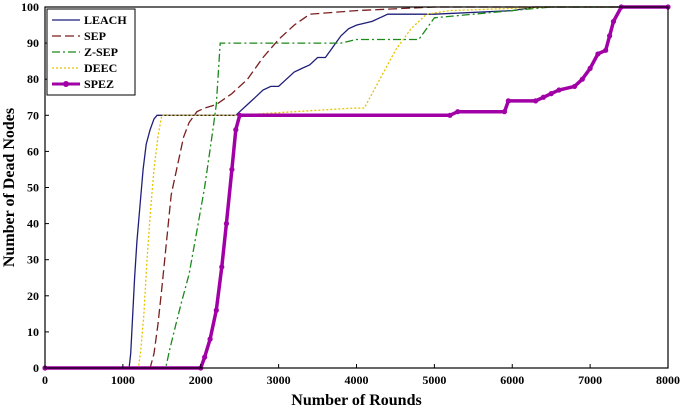 This screenshot has width=680, height=410. What do you see at coordinates (33, 332) in the screenshot?
I see `y-tick-label: 10` at bounding box center [33, 332].